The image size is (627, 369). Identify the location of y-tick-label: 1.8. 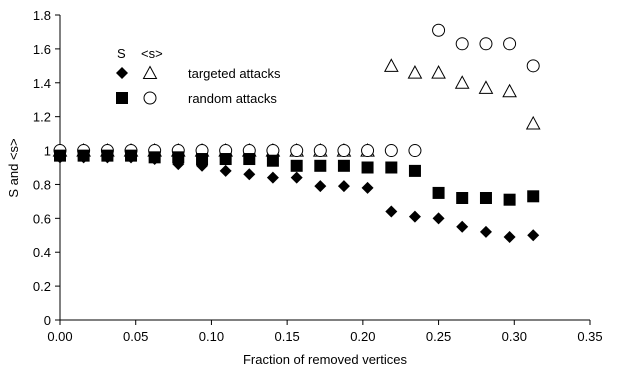
(42, 15).